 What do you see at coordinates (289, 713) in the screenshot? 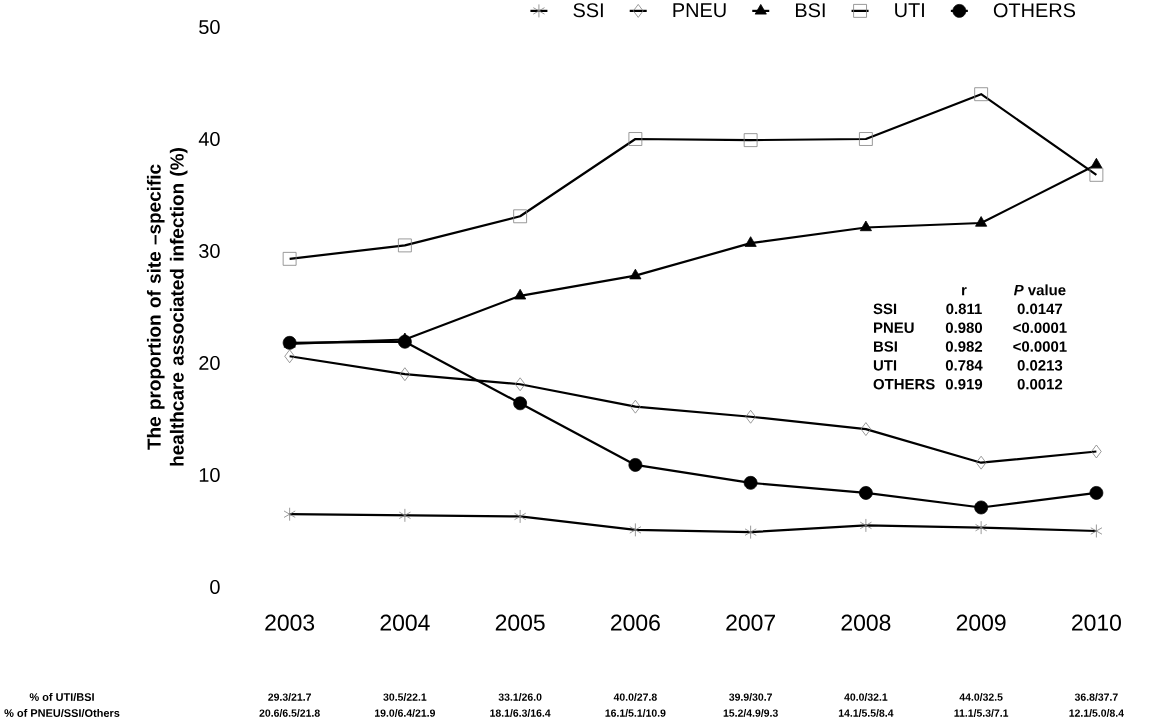
I see `text: 20.6/6.5/21.8` at bounding box center [289, 713].